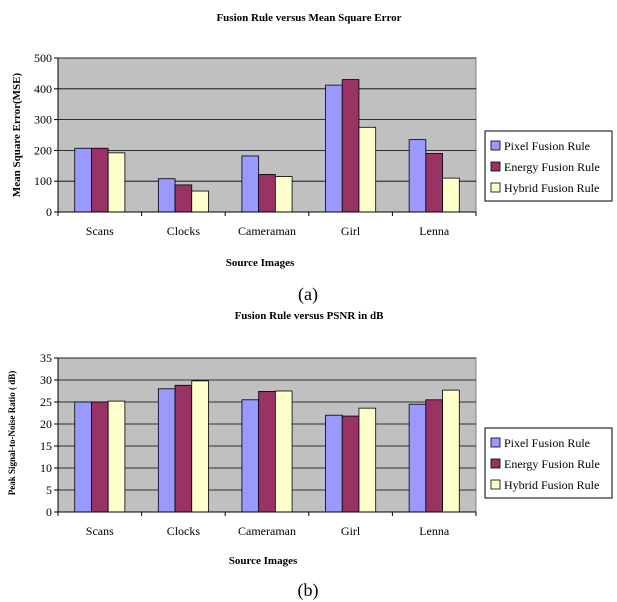 Image resolution: width=617 pixels, height=602 pixels. What do you see at coordinates (43, 150) in the screenshot?
I see `y-tick-label: 200` at bounding box center [43, 150].